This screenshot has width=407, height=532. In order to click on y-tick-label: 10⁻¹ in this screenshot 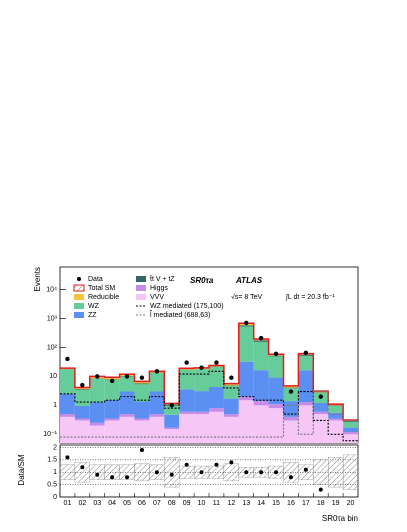, I will do `click(50, 434)`.